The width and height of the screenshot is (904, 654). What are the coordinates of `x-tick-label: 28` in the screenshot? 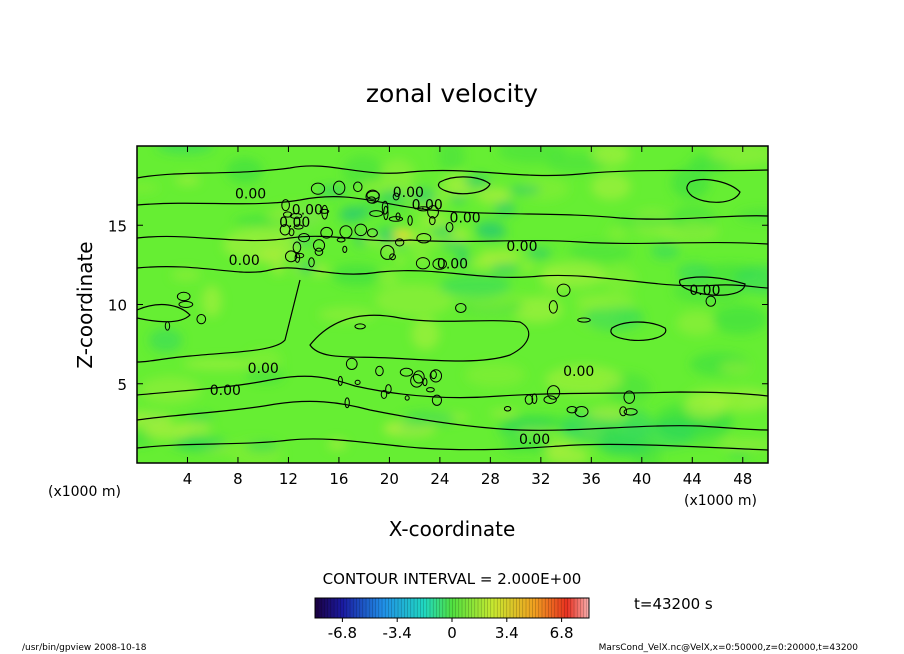 It's located at (490, 479).